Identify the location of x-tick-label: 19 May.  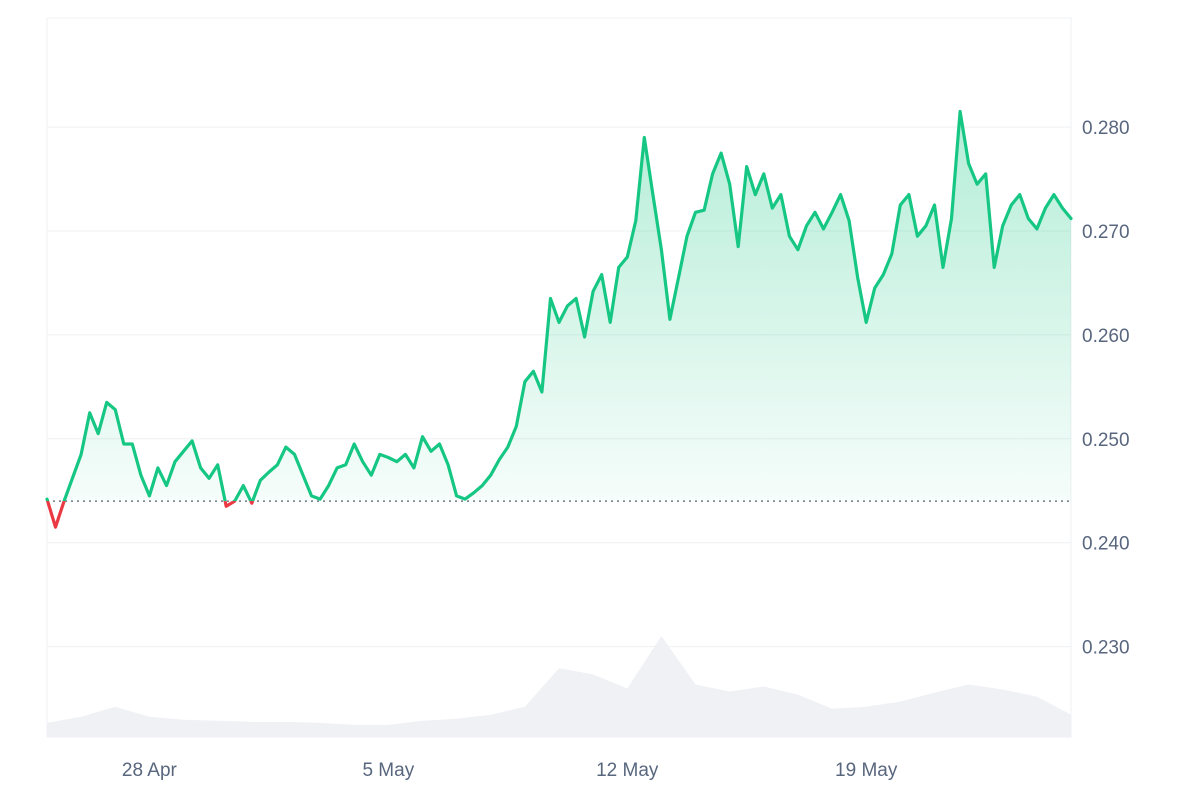
(866, 770).